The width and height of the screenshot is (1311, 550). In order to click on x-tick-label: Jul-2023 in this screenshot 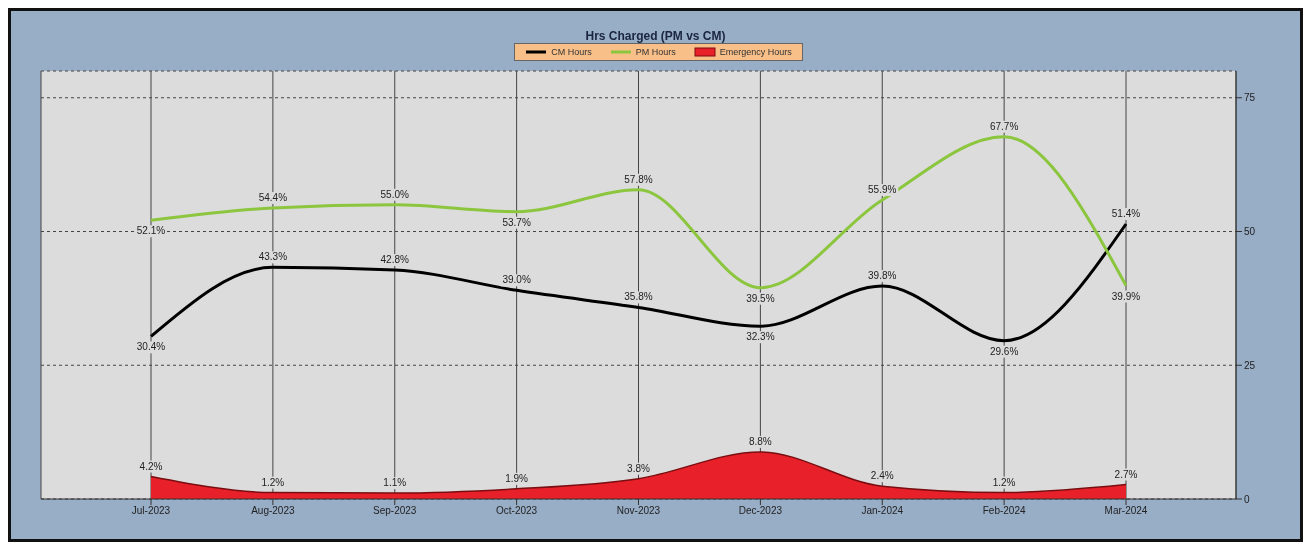, I will do `click(151, 511)`.